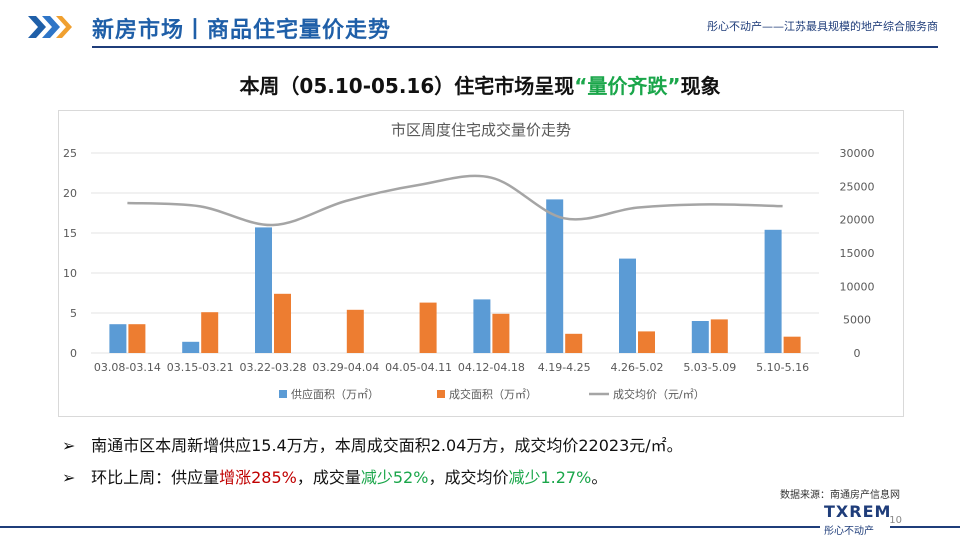 Image resolution: width=960 pixels, height=540 pixels. What do you see at coordinates (70, 193) in the screenshot?
I see `y-tick-label-left: 20` at bounding box center [70, 193].